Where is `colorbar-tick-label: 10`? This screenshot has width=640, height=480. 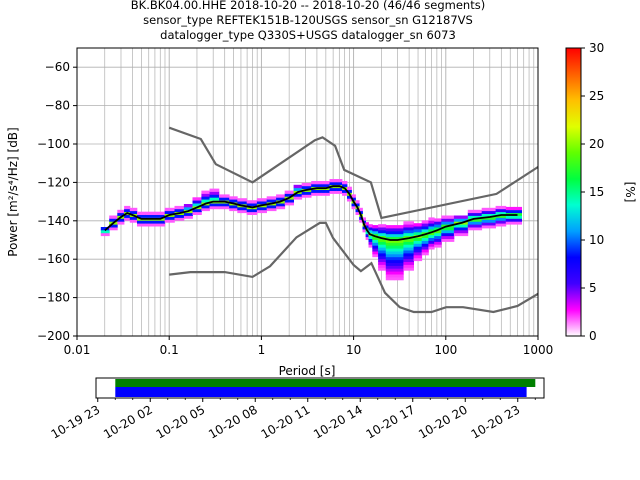 colorbar-tick-label: 10 is located at coordinates (596, 240).